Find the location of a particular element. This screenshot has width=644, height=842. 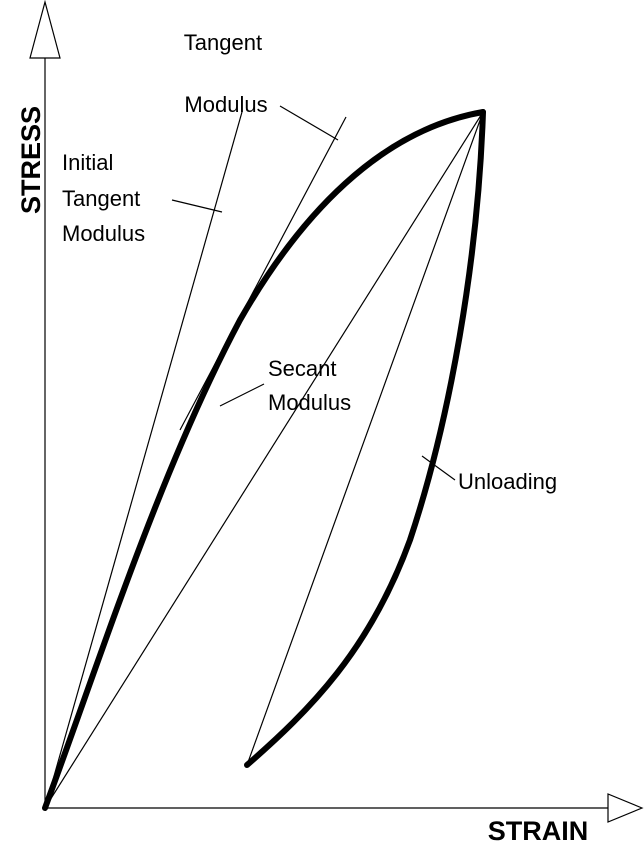

x-axis-arrow is located at coordinates (625, 808).